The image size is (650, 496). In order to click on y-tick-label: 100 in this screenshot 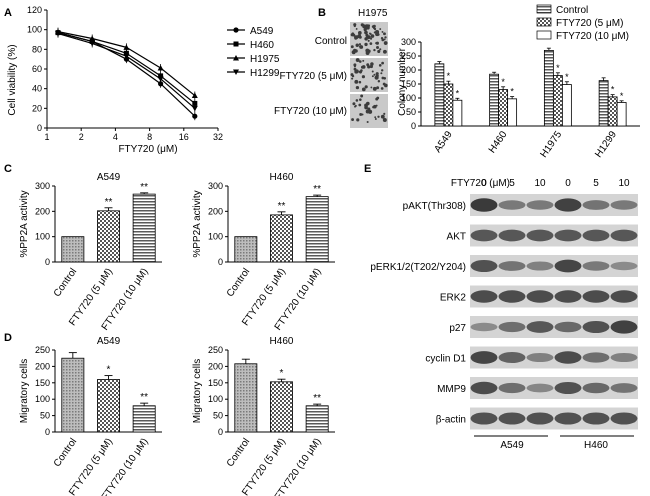, I will do `click(42, 237)`.